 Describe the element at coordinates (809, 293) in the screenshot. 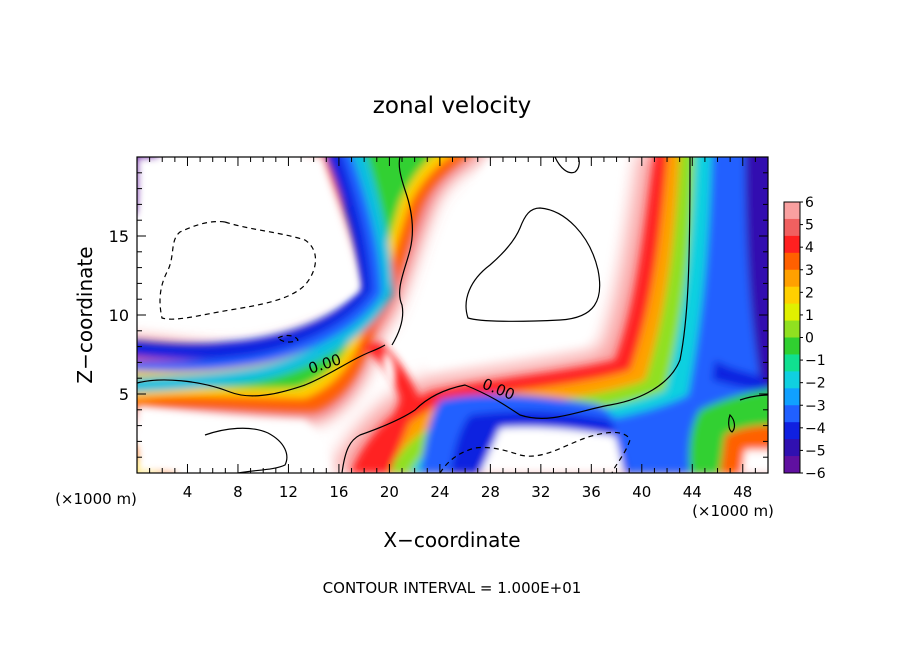

I see `colorbar-label: 2` at that location.